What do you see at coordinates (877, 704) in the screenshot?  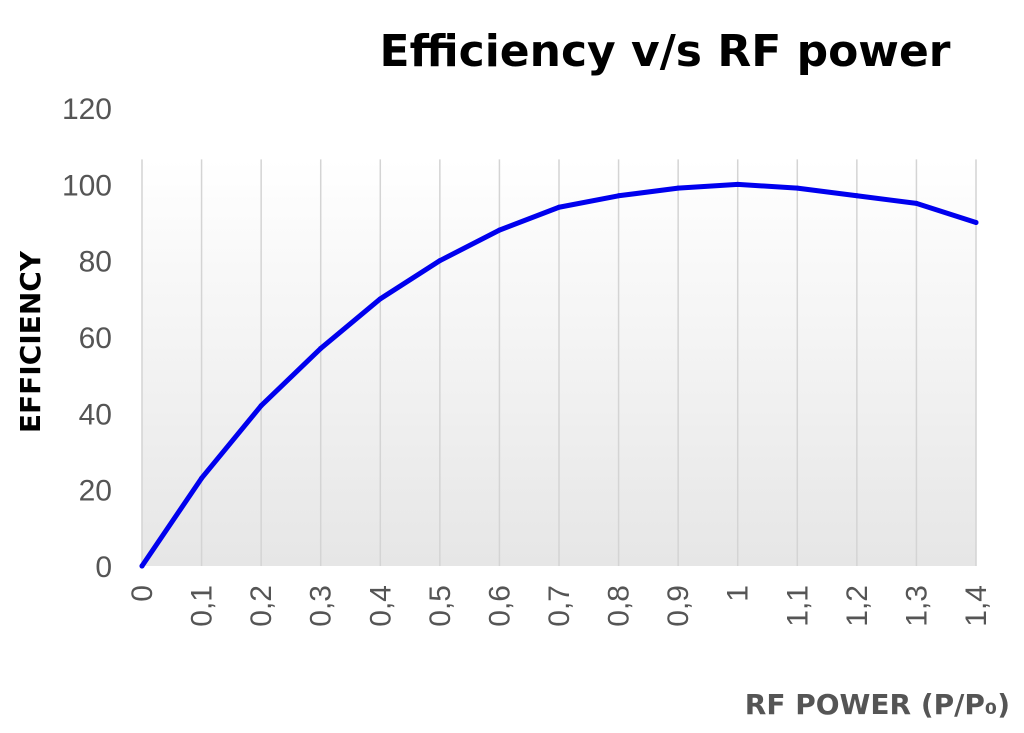 I see `x-axis-label: RF POWER (P/P₀)` at bounding box center [877, 704].